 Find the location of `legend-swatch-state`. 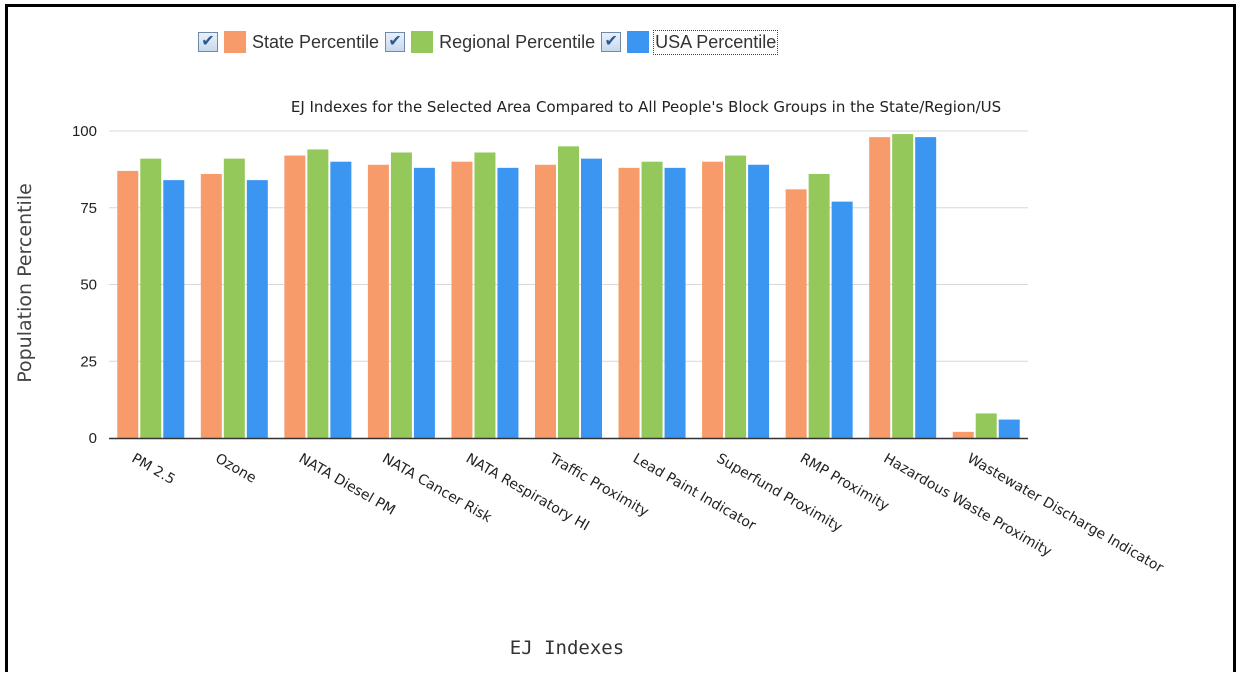

legend-swatch-state is located at coordinates (235, 42).